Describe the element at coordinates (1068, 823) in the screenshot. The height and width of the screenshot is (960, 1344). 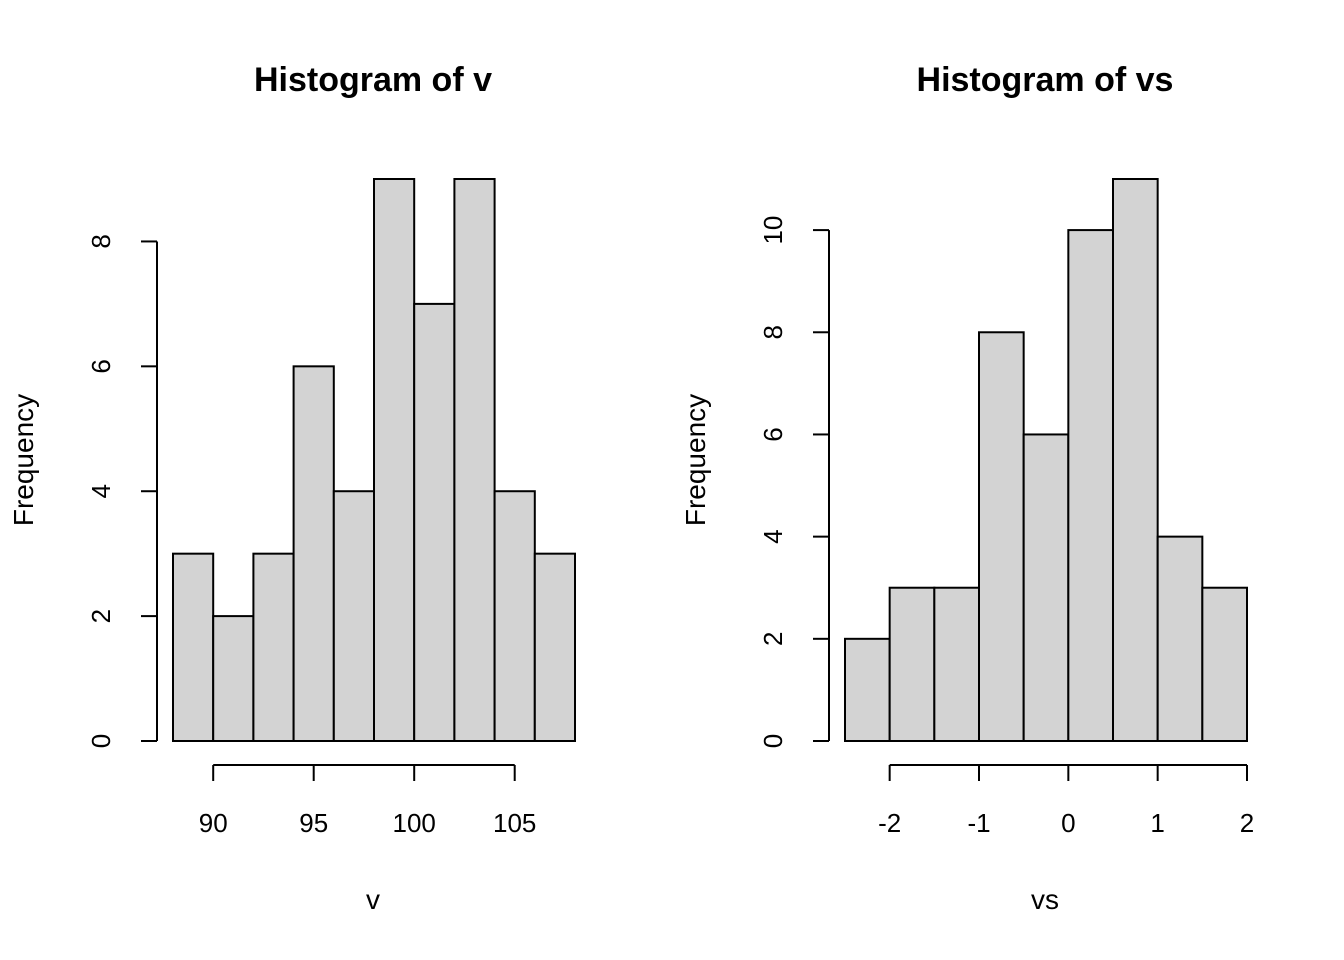
I see `x-tick-label: 0` at that location.